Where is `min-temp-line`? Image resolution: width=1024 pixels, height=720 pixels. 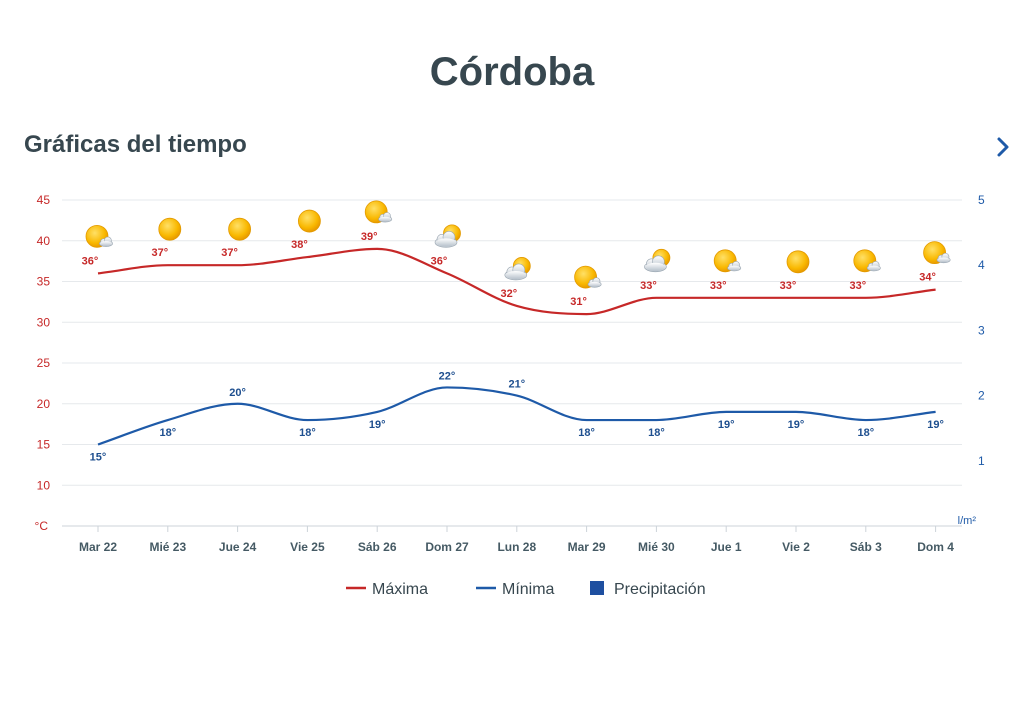
min-temp-line is located at coordinates (516, 416).